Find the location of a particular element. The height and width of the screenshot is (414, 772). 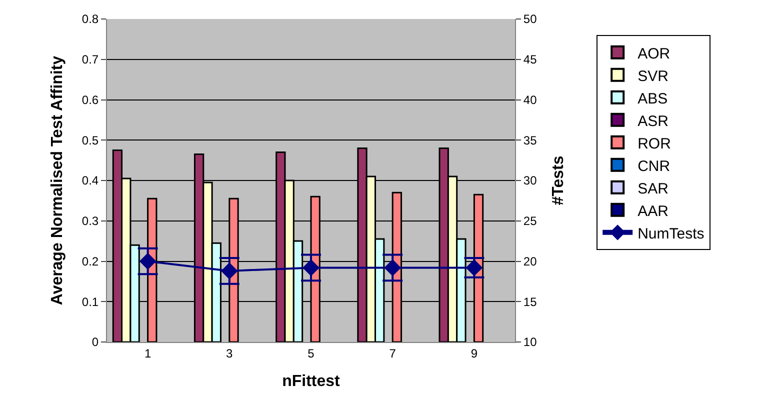

y2-tick-label: 15 is located at coordinates (530, 301).